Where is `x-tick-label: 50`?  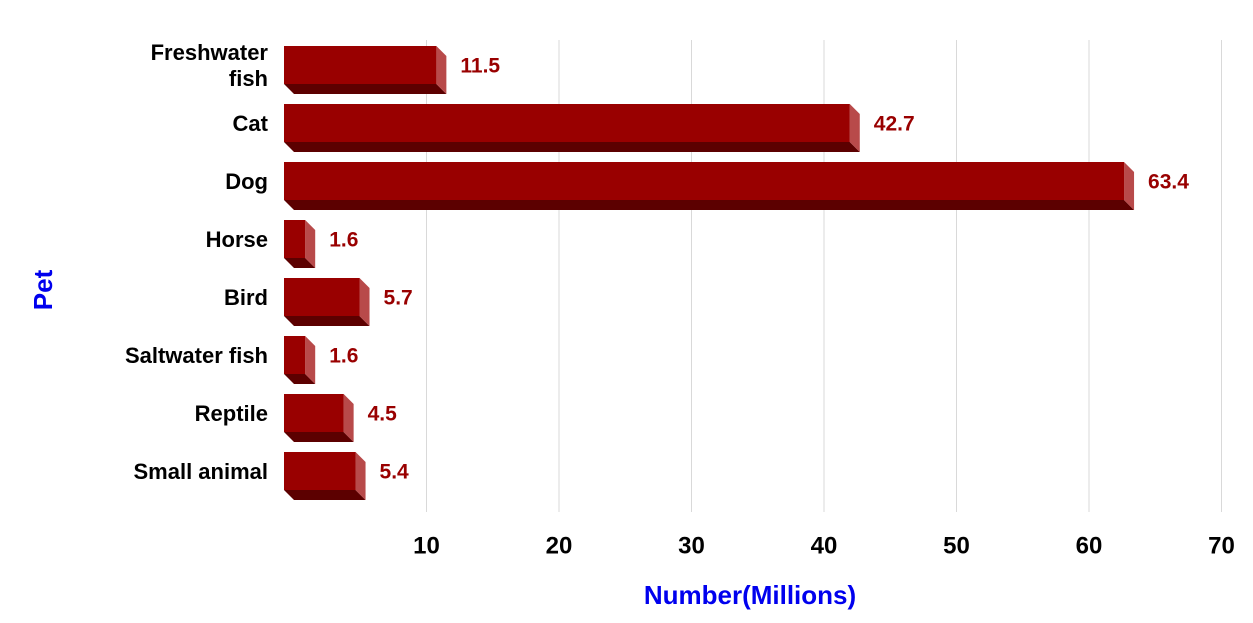
x-tick-label: 50 is located at coordinates (956, 545).